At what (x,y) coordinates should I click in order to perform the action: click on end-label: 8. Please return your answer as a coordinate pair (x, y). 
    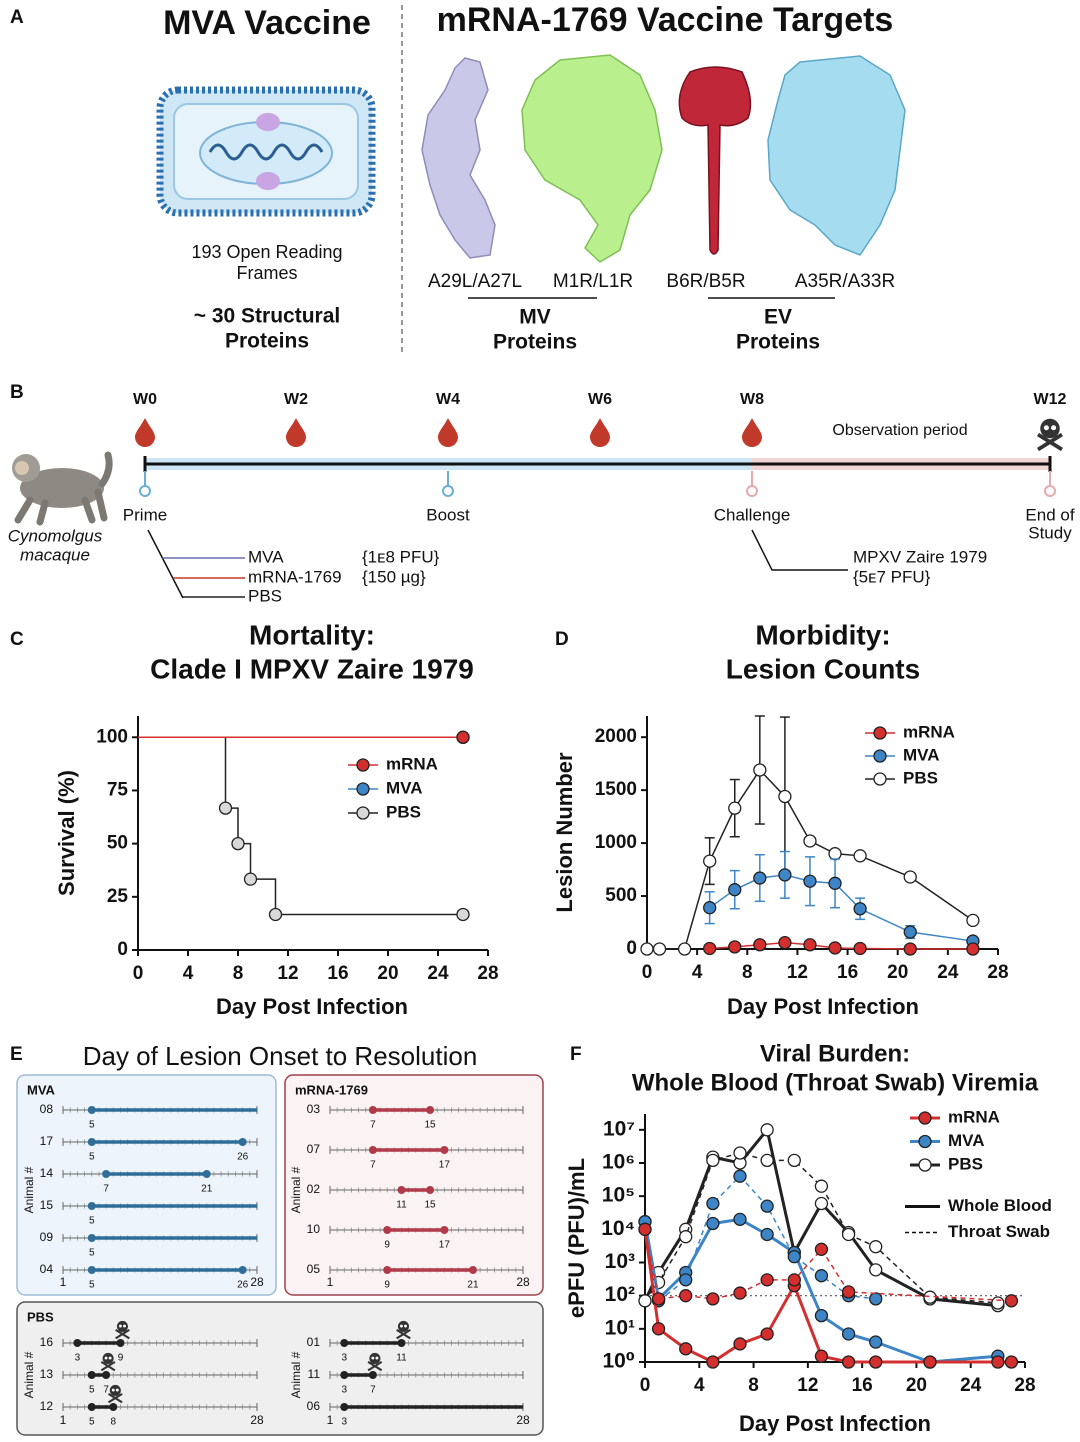
    Looking at the image, I should click on (114, 1422).